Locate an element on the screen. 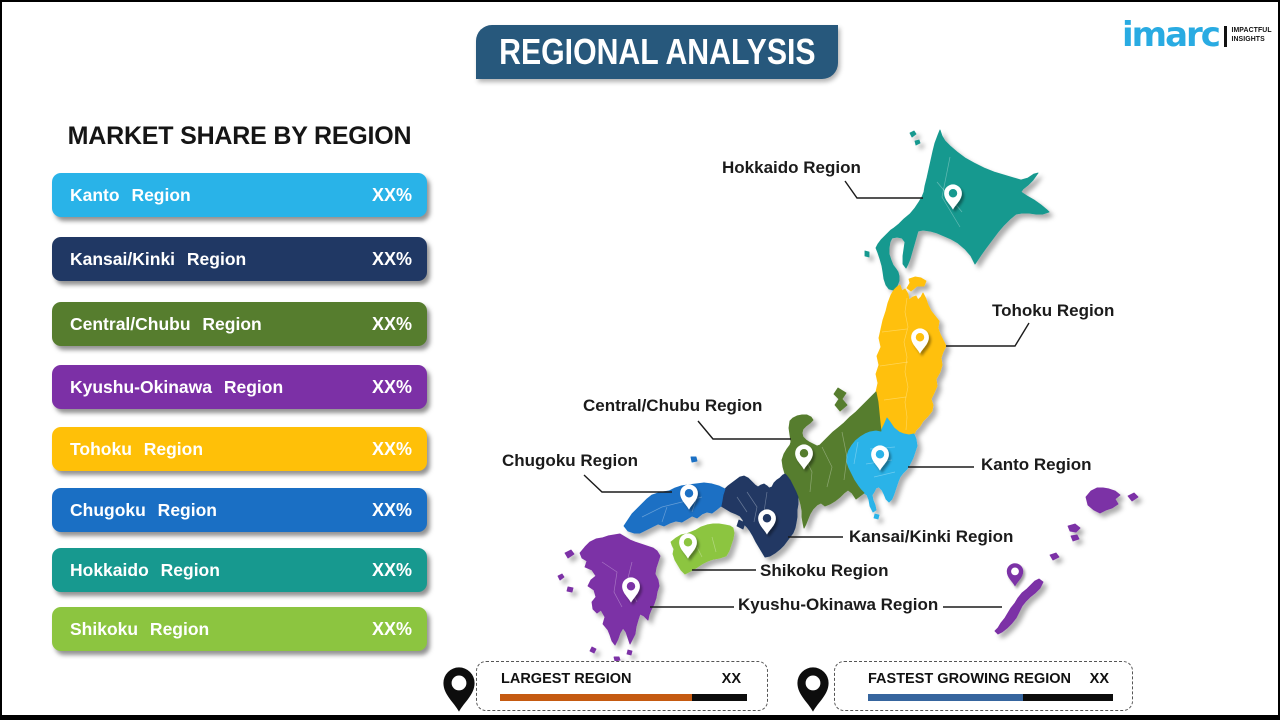  imarc-logo: imarc IMPACTFUL INSIGHTS is located at coordinates (1197, 35).